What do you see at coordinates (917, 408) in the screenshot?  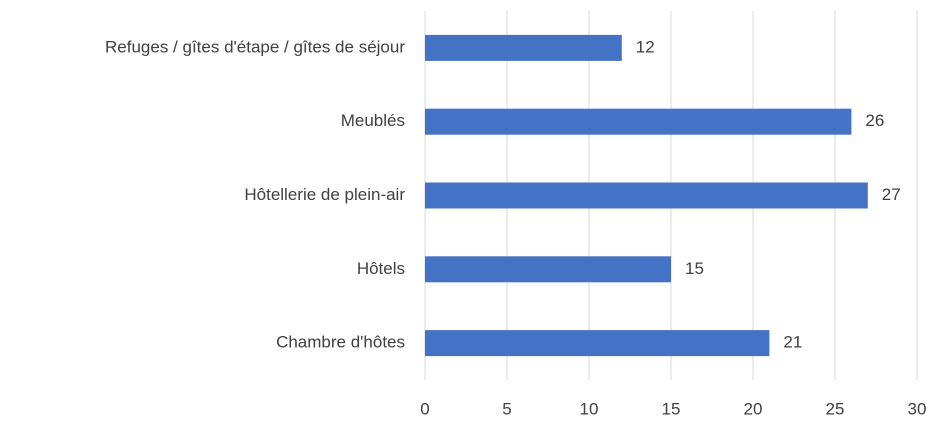 I see `x-tick-label: 30` at bounding box center [917, 408].